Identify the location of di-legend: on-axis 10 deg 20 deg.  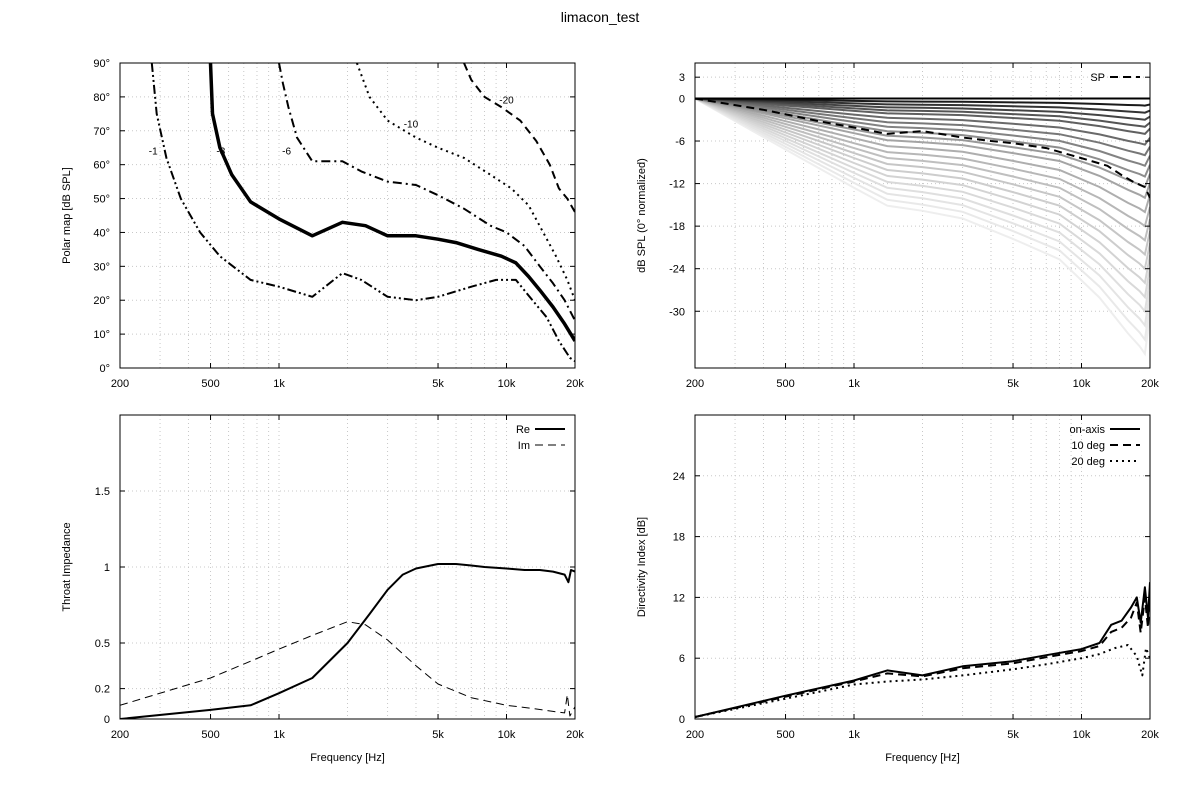
(1105, 446).